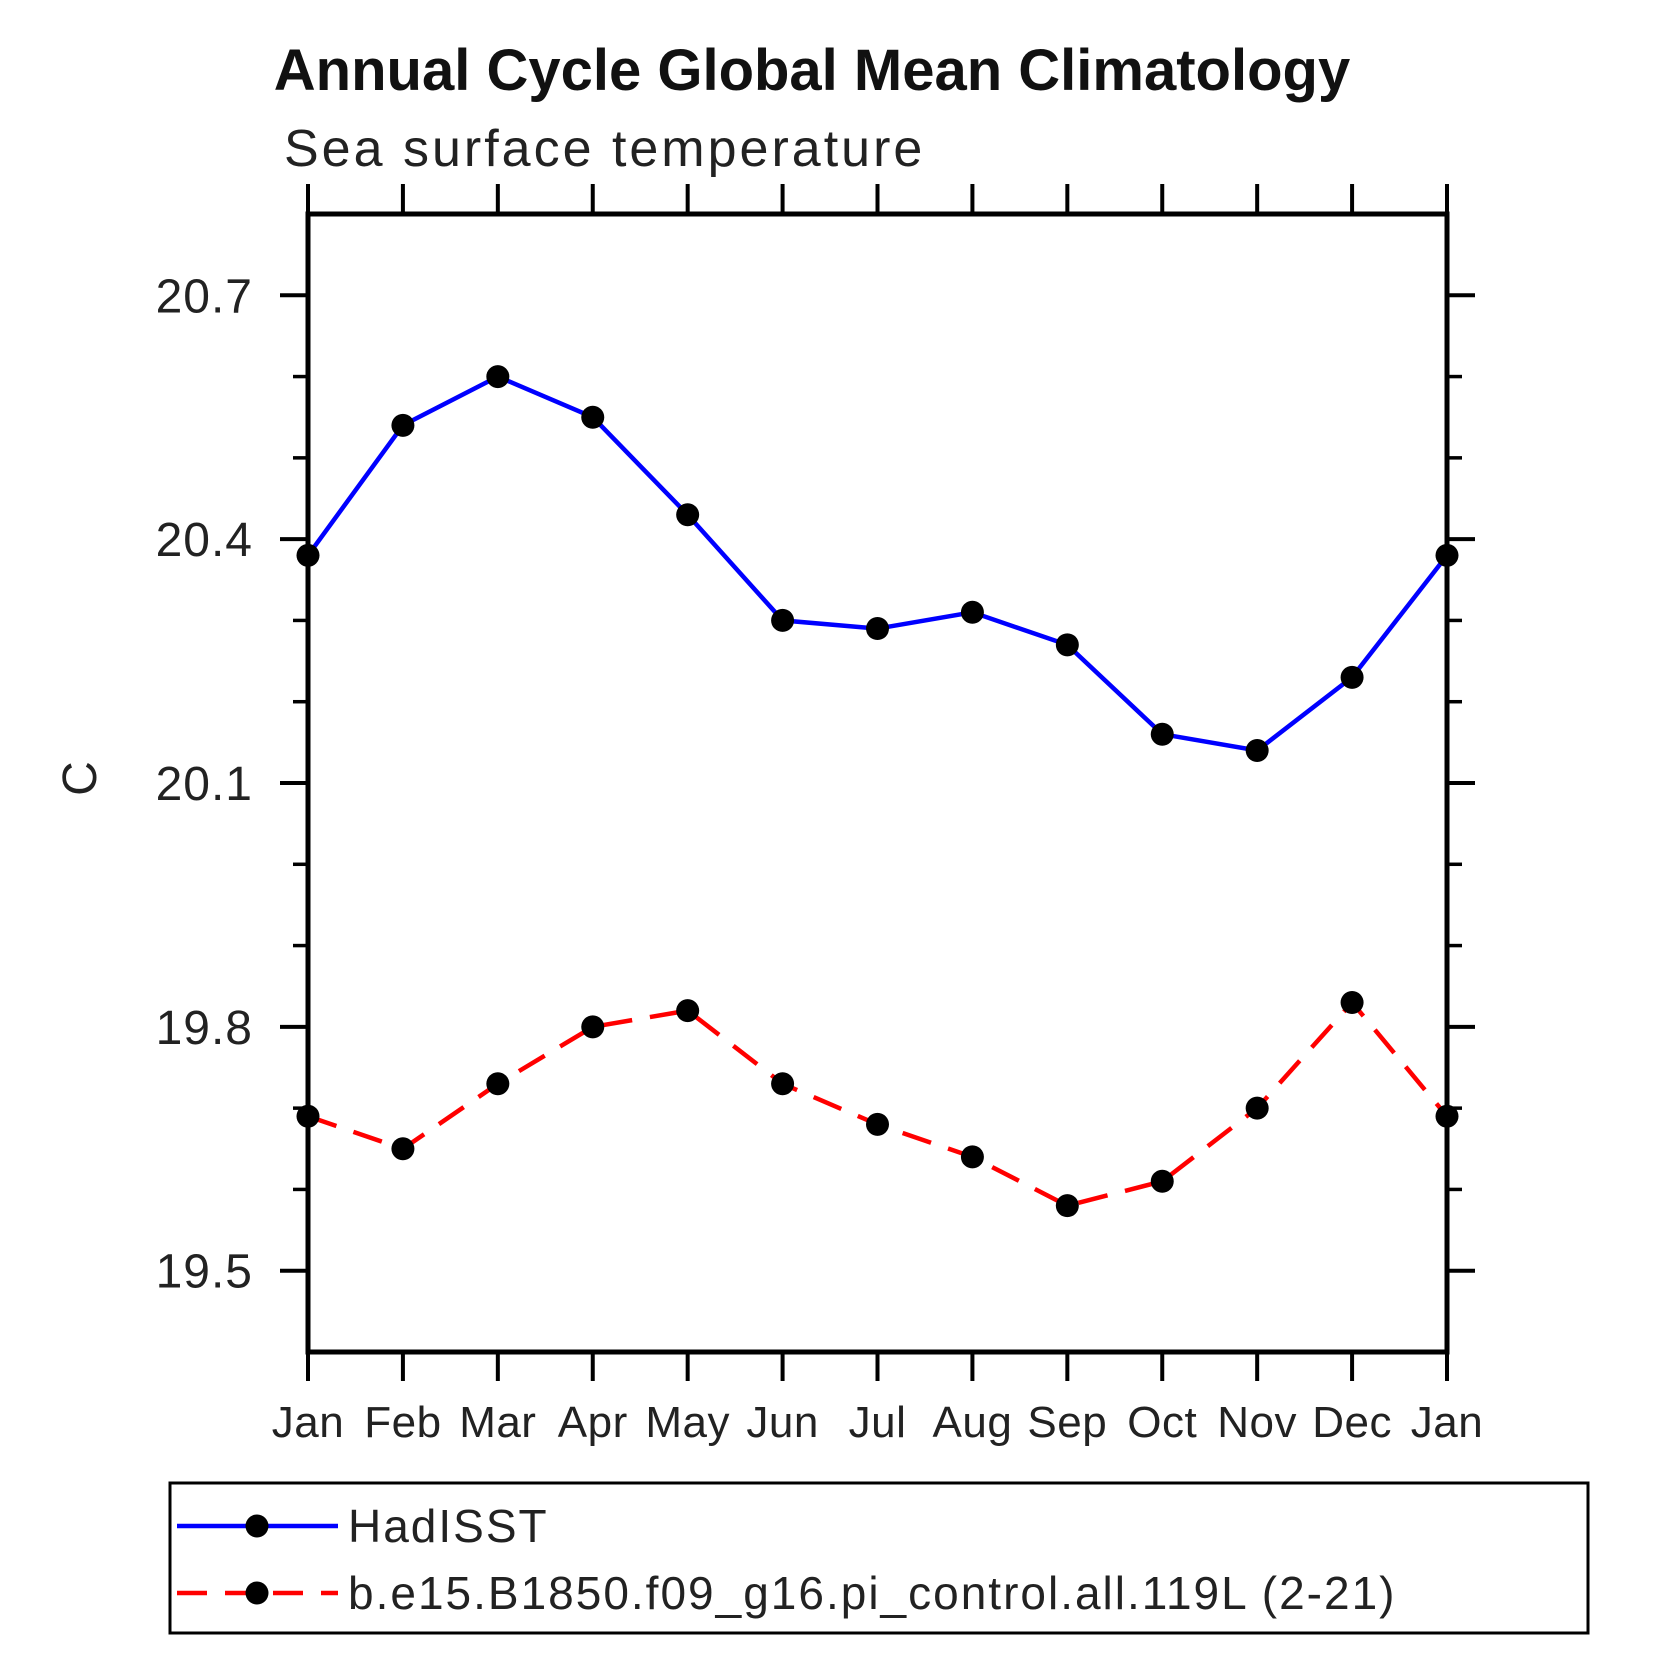 This screenshot has width=1674, height=1679. What do you see at coordinates (604, 149) in the screenshot?
I see `chart-subtitle: Sea surface temperature` at bounding box center [604, 149].